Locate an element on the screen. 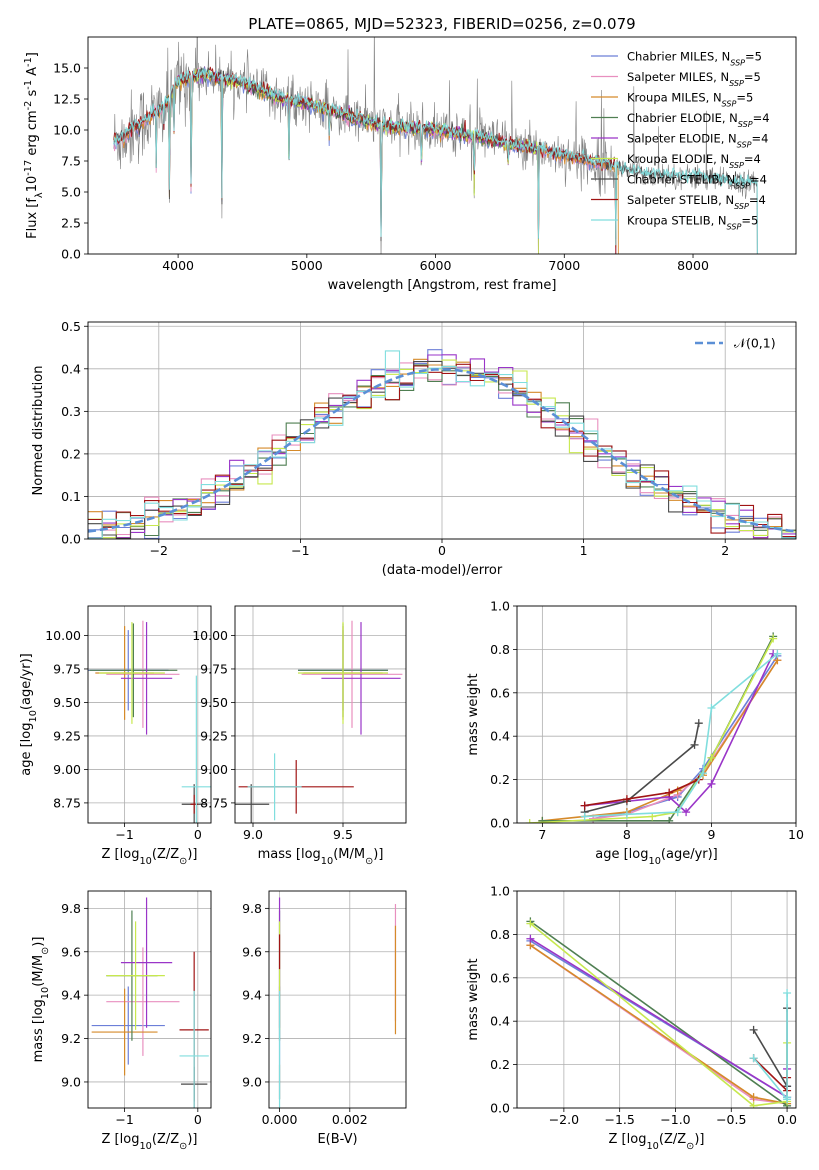  y-axis-label: Flux [fλ10-17 erg cm-2 s-1 A-1] is located at coordinates (34, 145).